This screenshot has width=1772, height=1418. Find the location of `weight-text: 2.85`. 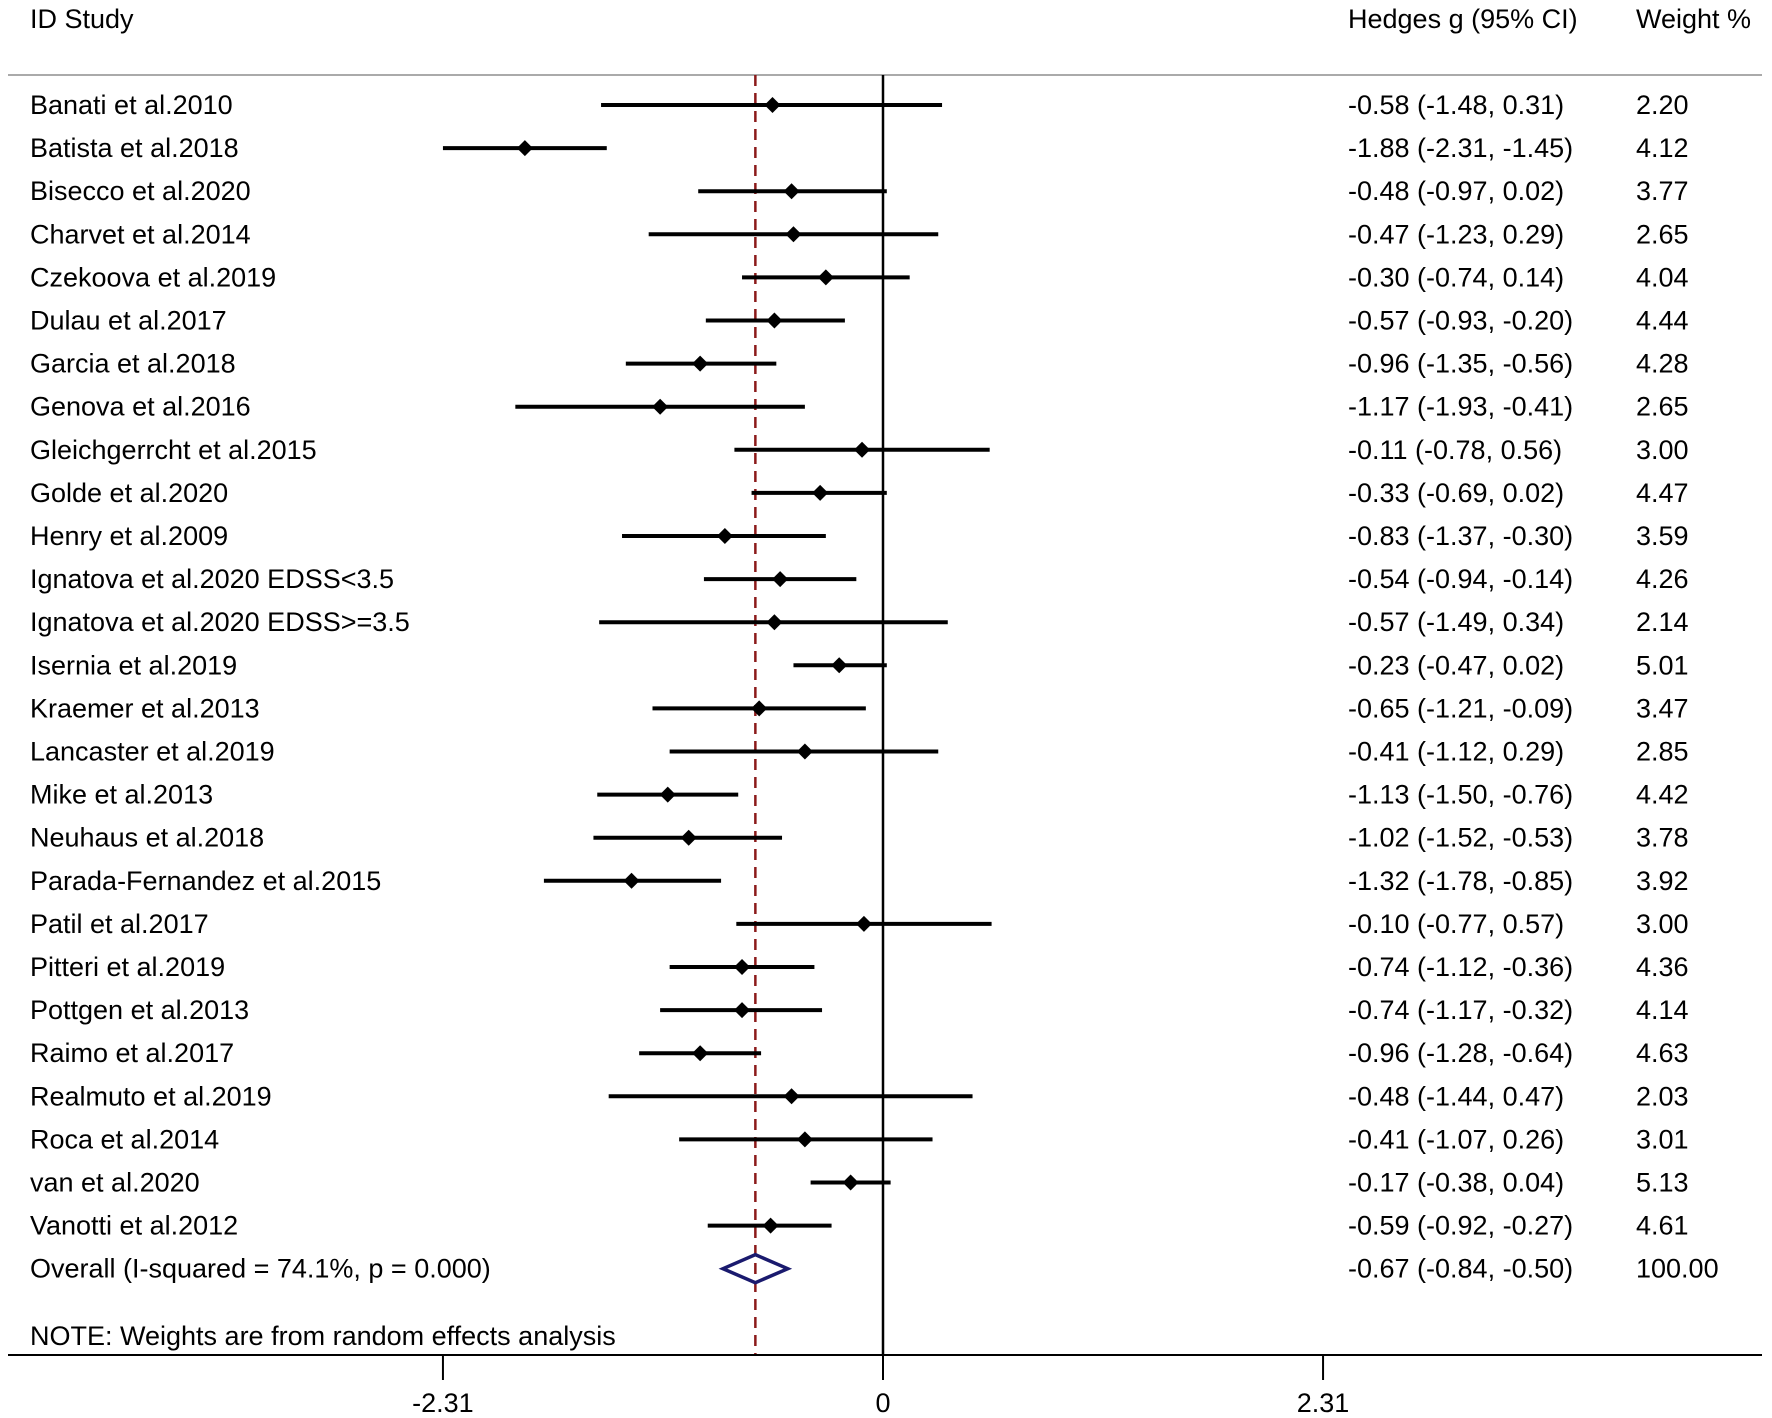

weight-text: 2.85 is located at coordinates (1662, 752).